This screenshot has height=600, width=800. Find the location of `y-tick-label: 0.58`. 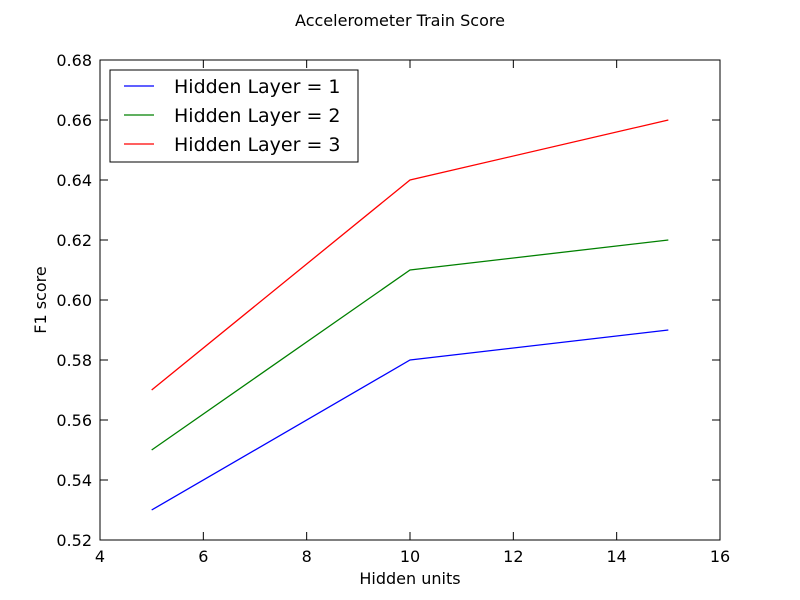

y-tick-label: 0.58 is located at coordinates (74, 360).